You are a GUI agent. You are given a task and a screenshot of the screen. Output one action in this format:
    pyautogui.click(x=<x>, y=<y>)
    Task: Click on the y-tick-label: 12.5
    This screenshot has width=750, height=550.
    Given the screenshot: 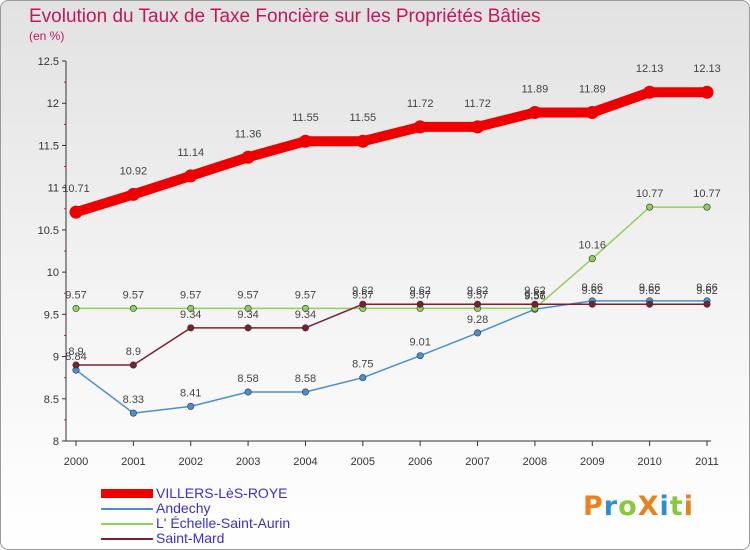 What is the action you would take?
    pyautogui.click(x=48, y=62)
    